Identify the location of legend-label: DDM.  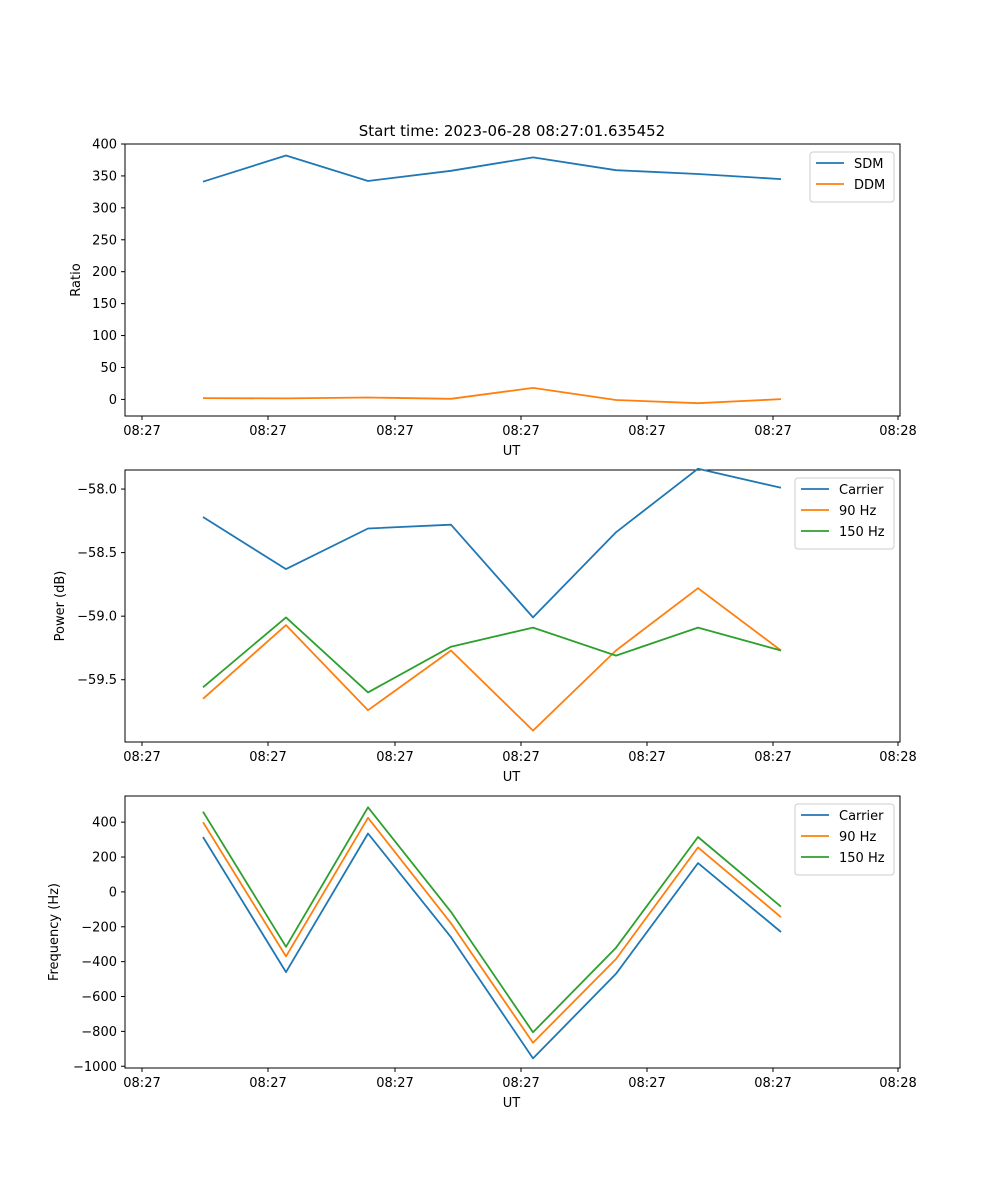
(869, 185).